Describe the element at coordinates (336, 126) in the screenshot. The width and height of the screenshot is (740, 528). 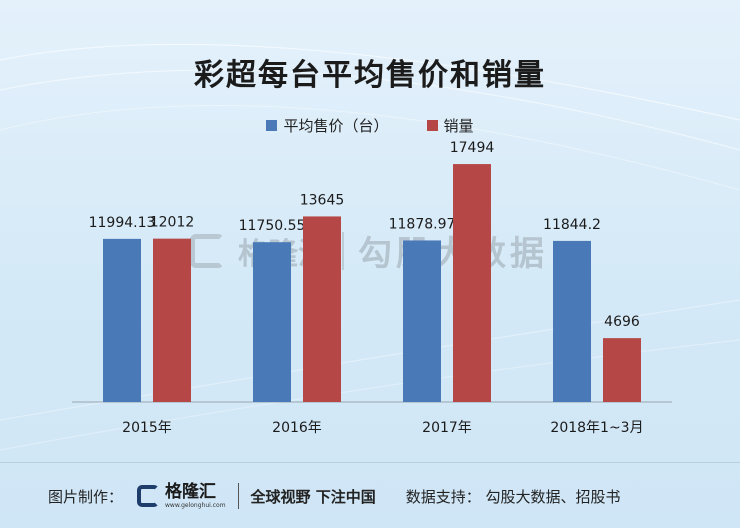
I see `legend-label-price: 平均售价（台）` at that location.